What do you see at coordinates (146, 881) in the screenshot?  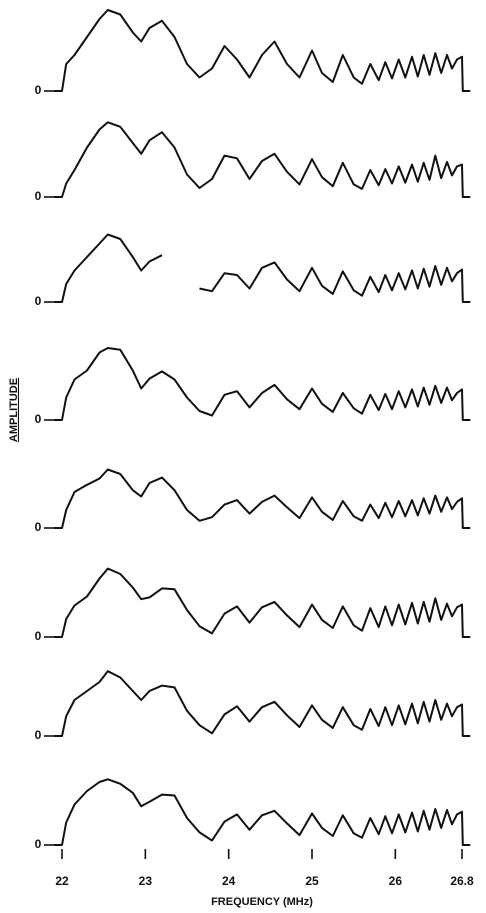 I see `x-tick-label: 23` at bounding box center [146, 881].